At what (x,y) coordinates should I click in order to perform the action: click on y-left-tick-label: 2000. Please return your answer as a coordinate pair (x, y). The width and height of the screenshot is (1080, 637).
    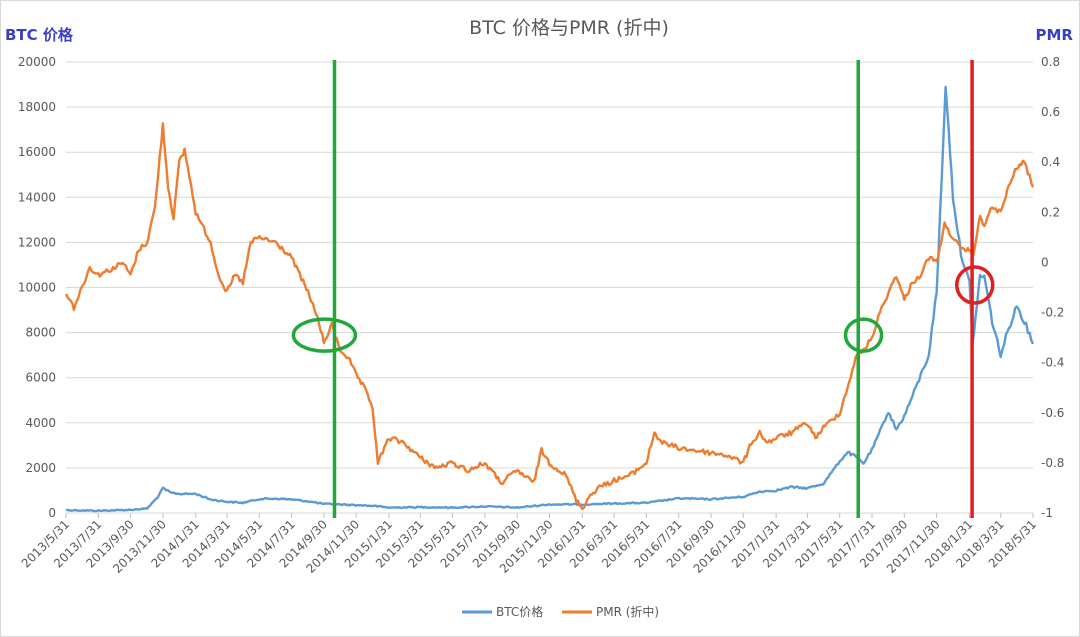
    Looking at the image, I should click on (40, 468).